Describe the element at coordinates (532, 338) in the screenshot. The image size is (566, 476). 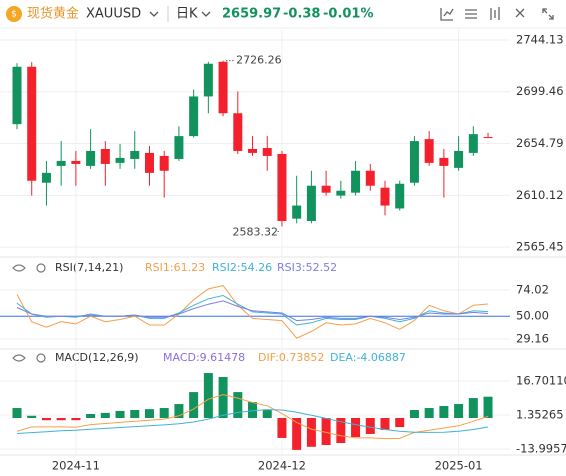
I see `y-tick-label: 29.16` at that location.